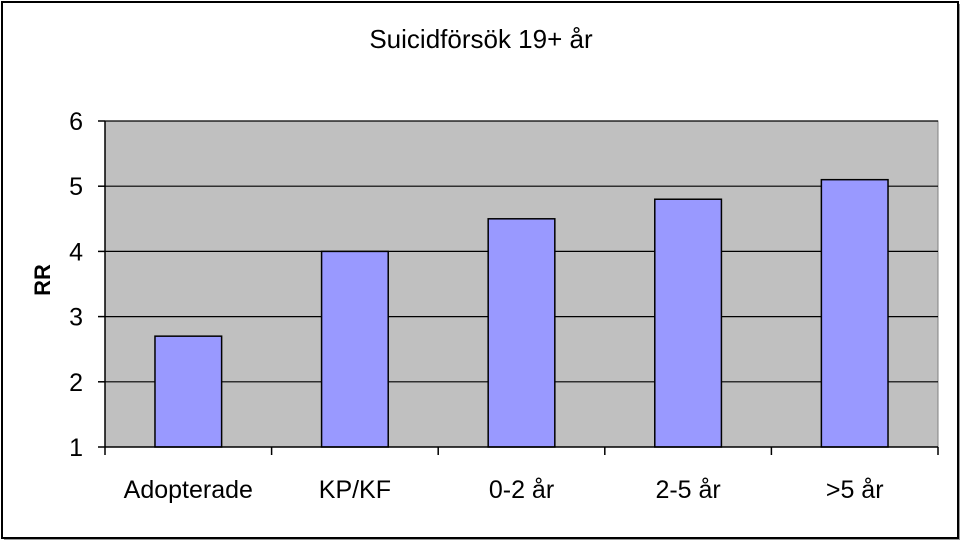 The height and width of the screenshot is (540, 960). Describe the element at coordinates (76, 187) in the screenshot. I see `y-tick-label: 5` at that location.